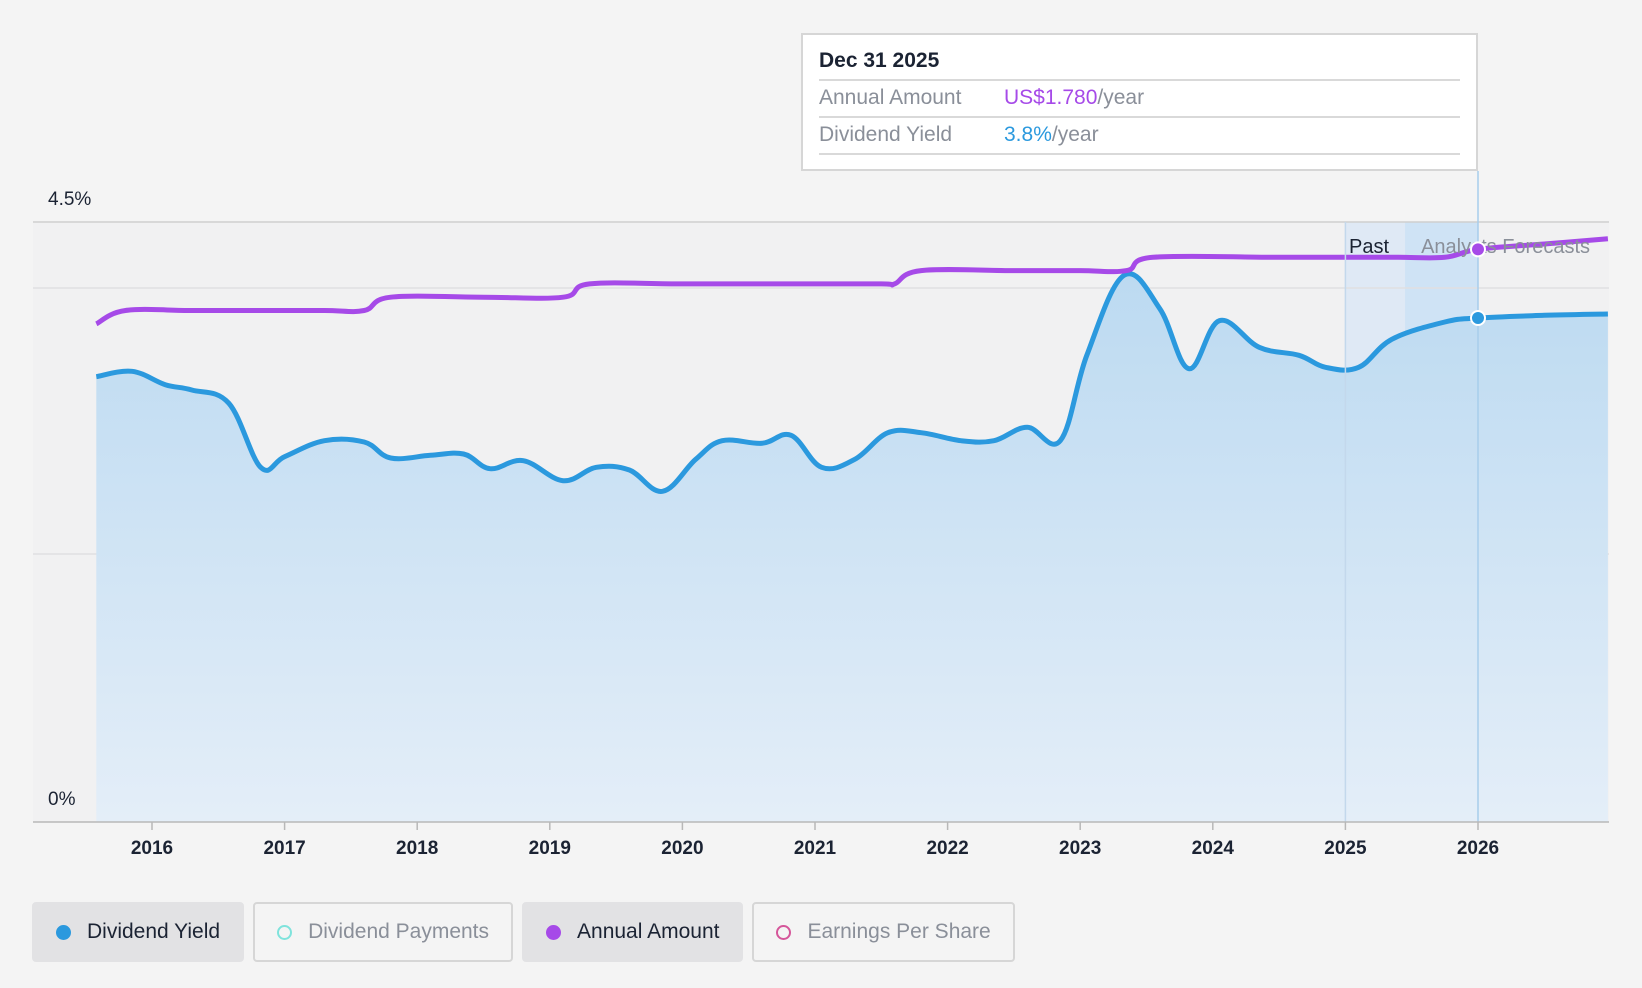 The image size is (1642, 988). What do you see at coordinates (285, 932) in the screenshot?
I see `legend-dividend-payments-dot-icon` at bounding box center [285, 932].